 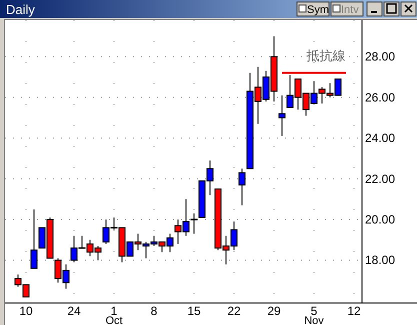 I want to click on chart-title: Daily, so click(x=21, y=9).